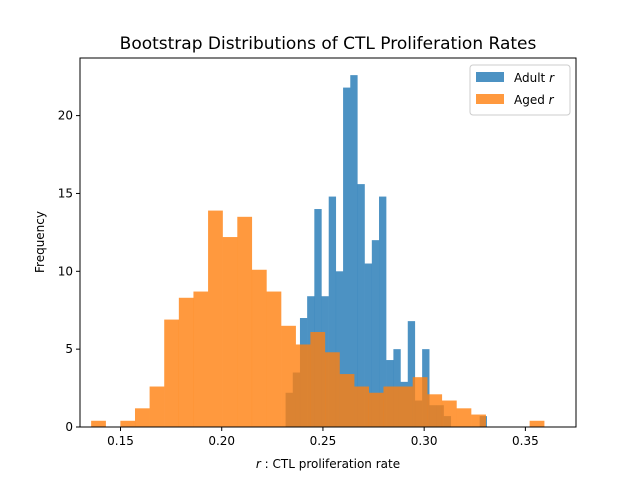 This screenshot has width=640, height=480. What do you see at coordinates (69, 427) in the screenshot?
I see `y-tick-label: 0` at bounding box center [69, 427].